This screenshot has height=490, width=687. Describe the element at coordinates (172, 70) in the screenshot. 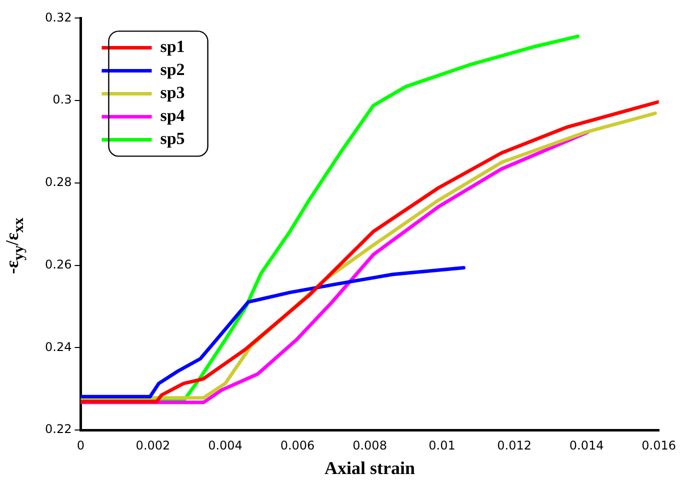

I see `legend-label: sp2` at that location.